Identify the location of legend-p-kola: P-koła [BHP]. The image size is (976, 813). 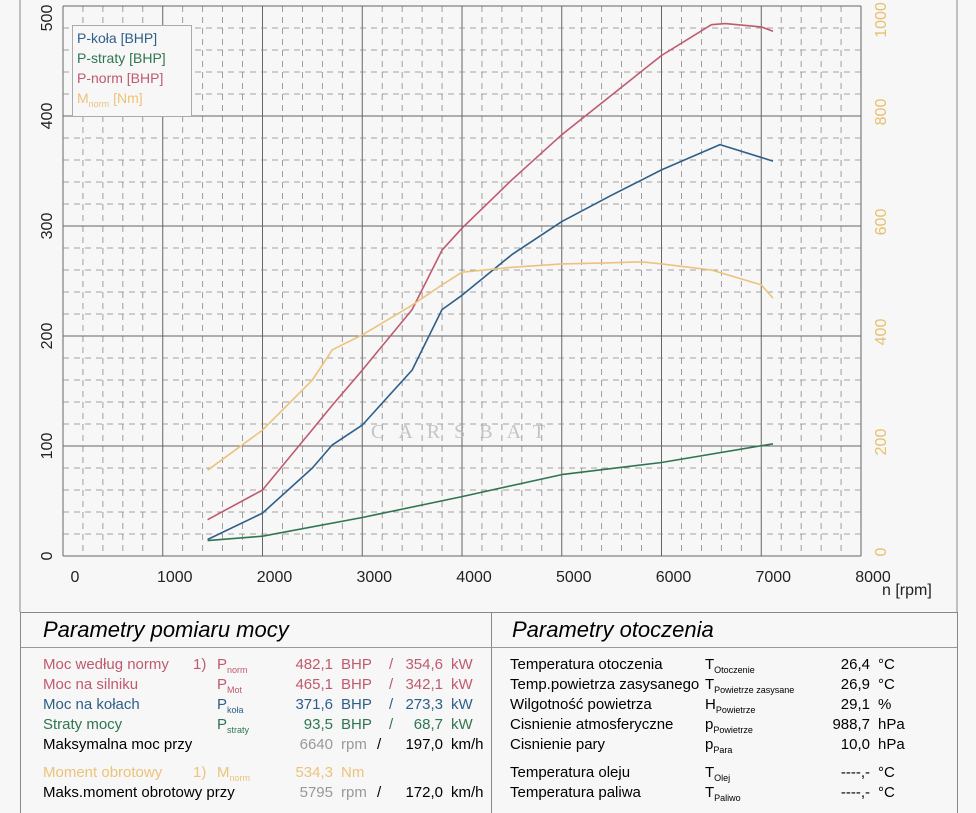
(117, 38).